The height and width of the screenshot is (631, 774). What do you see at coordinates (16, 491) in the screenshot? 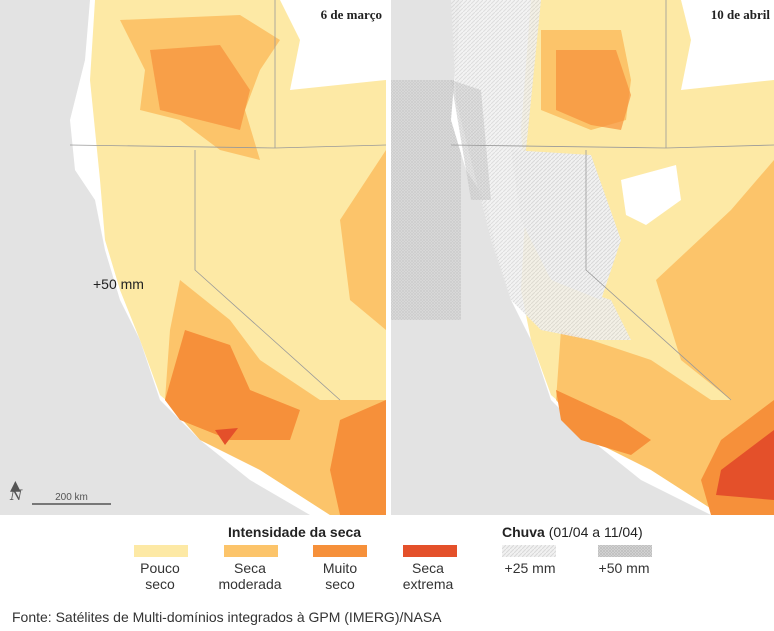
I see `north-arrow-icon: ▲ N` at bounding box center [16, 491].